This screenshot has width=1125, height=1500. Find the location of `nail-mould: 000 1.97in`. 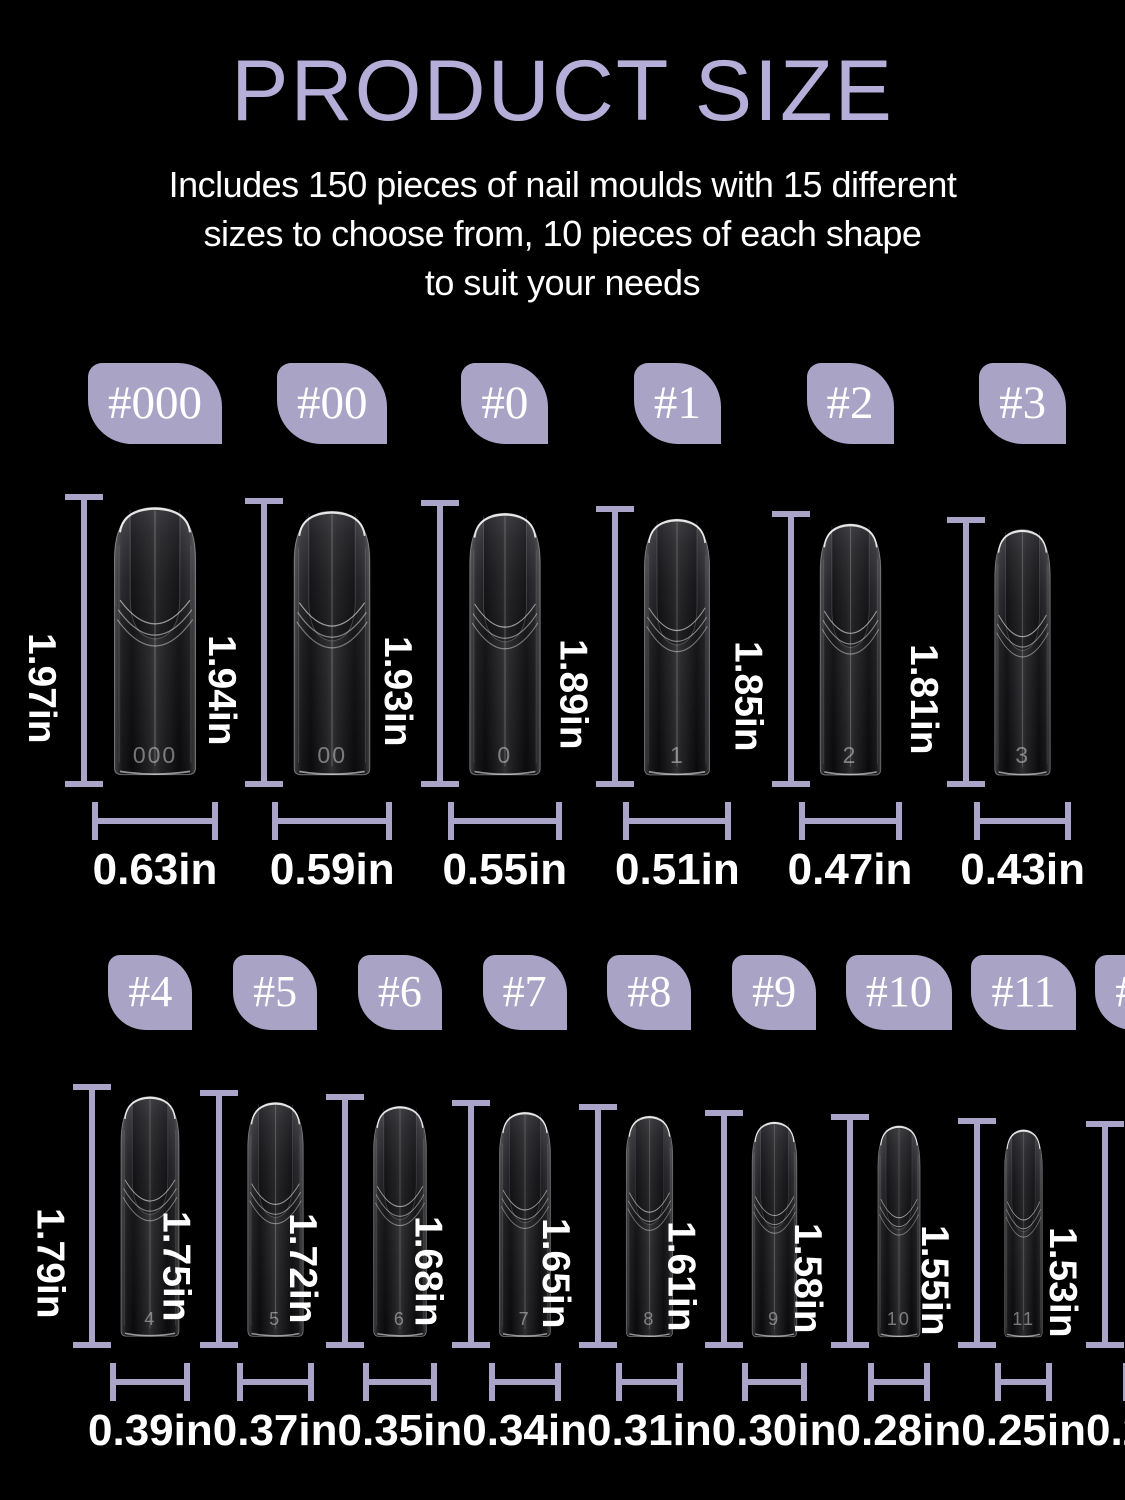

nail-mould: 000 1.97in is located at coordinates (110, 640).